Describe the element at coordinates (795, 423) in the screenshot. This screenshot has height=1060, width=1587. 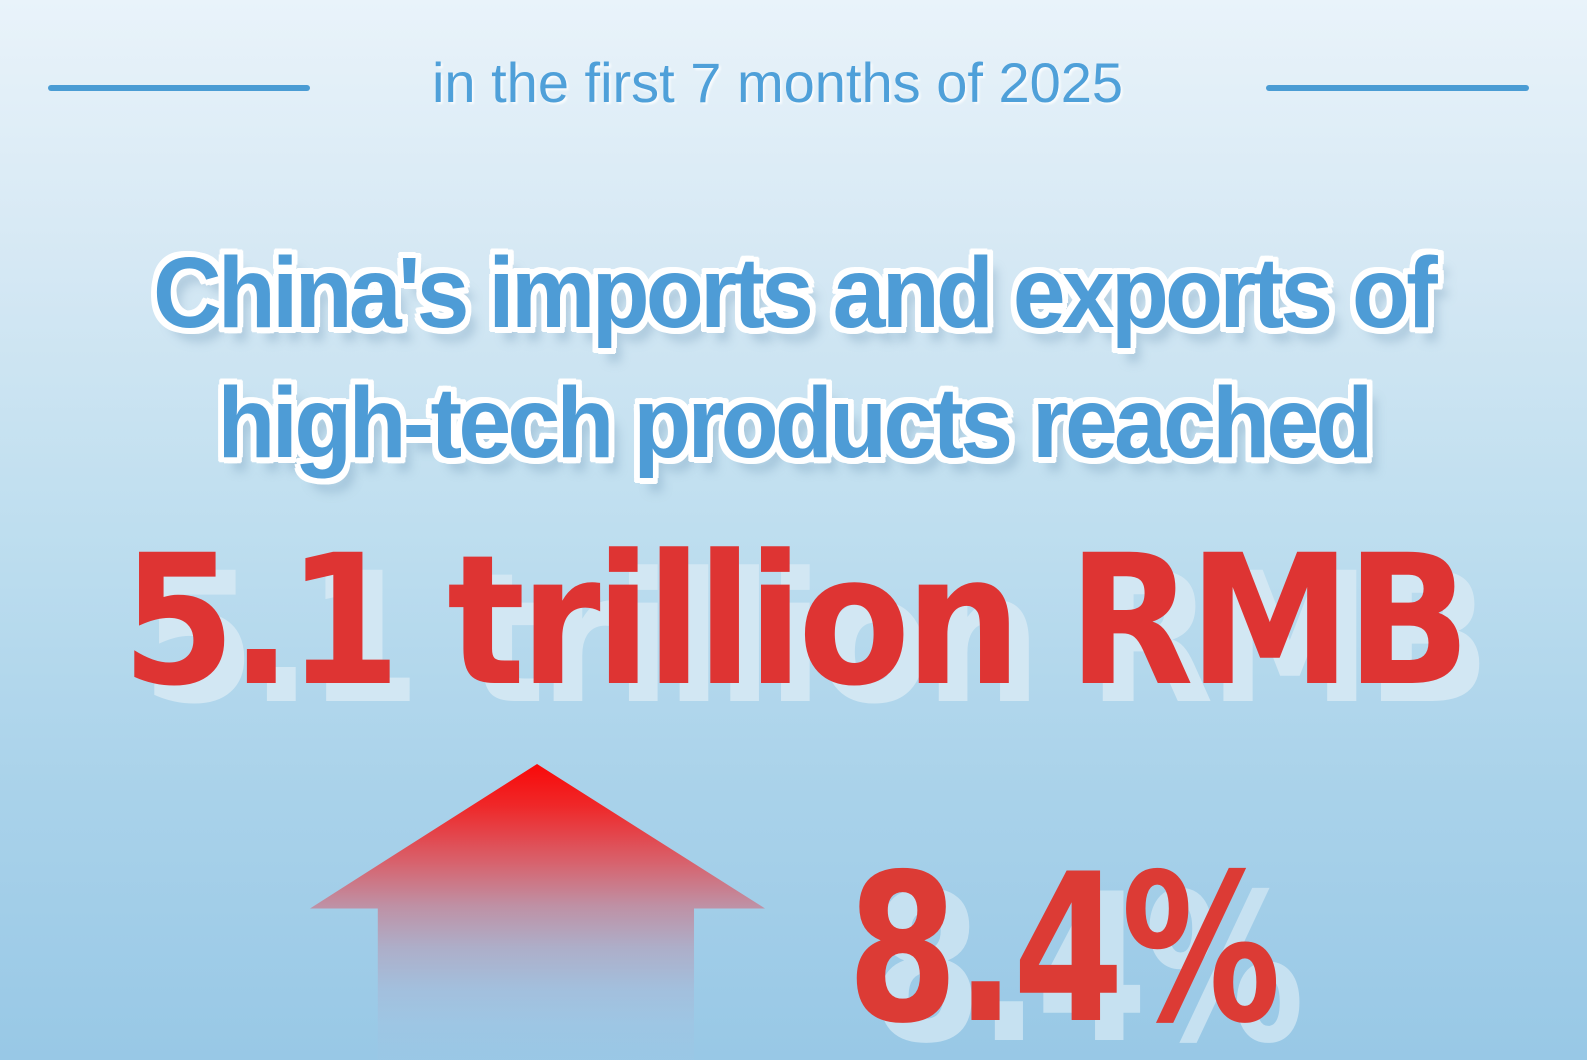
I see `headline-line-2: high-tech products reached` at that location.